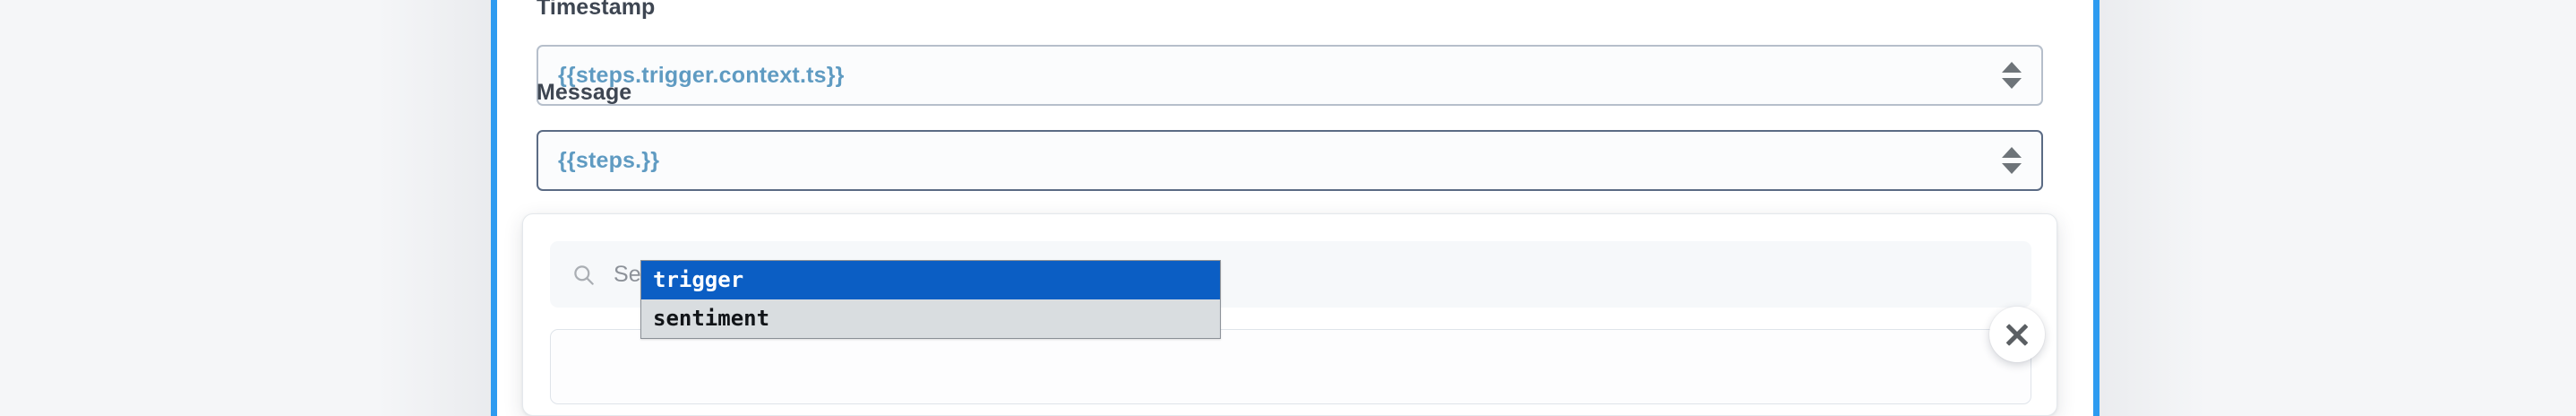  I want to click on field-input-timestamp: {{steps.trigger.context.ts}}, so click(1290, 75).